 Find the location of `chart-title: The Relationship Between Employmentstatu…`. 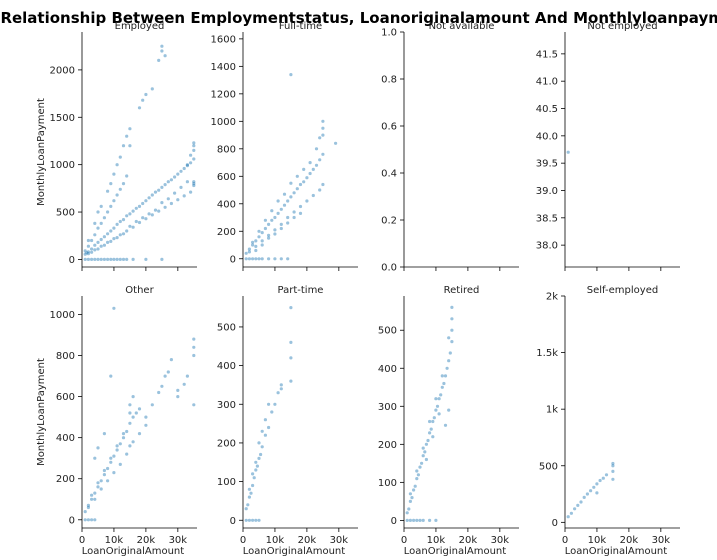

chart-title: The Relationship Between Employmentstatu… is located at coordinates (358, 18).